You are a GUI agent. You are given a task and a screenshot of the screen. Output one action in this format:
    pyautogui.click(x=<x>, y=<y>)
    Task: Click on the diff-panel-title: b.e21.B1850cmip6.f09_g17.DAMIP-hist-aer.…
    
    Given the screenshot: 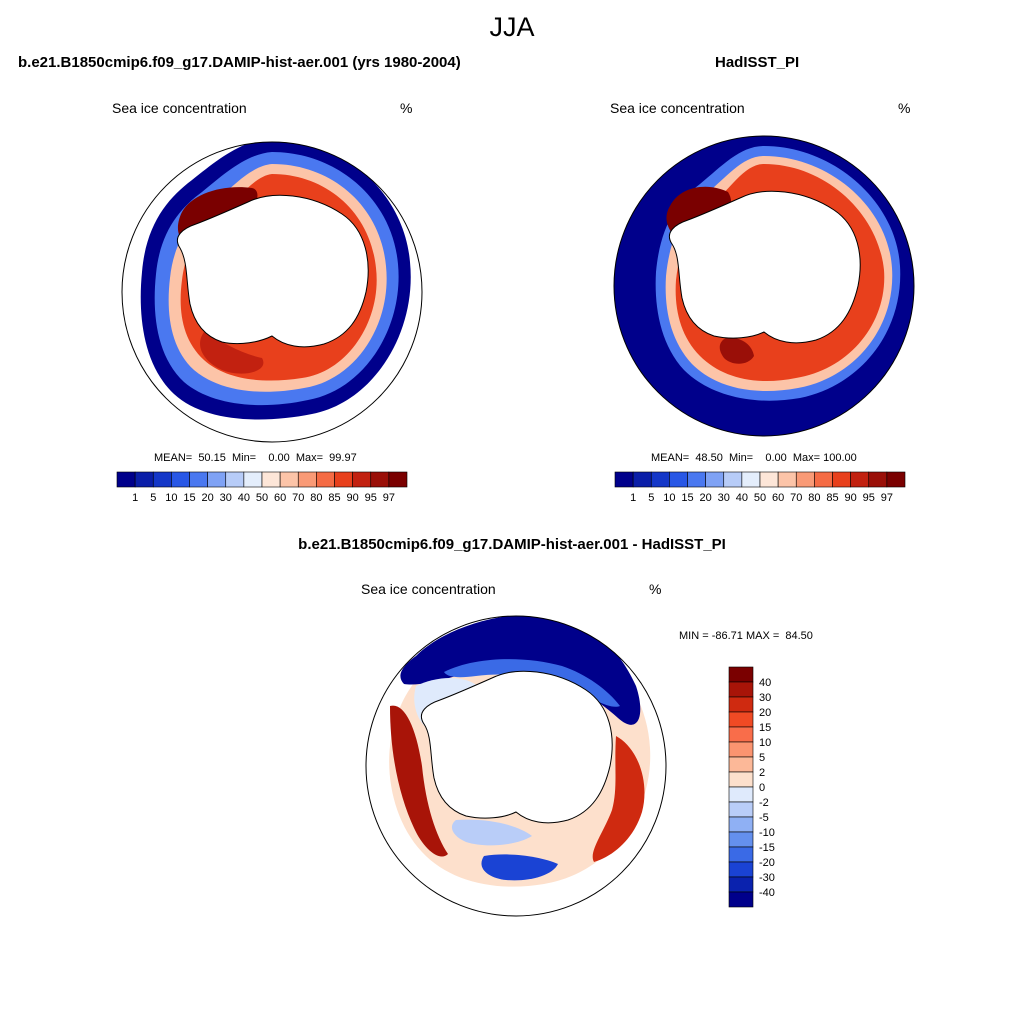 What is the action you would take?
    pyautogui.click(x=512, y=544)
    